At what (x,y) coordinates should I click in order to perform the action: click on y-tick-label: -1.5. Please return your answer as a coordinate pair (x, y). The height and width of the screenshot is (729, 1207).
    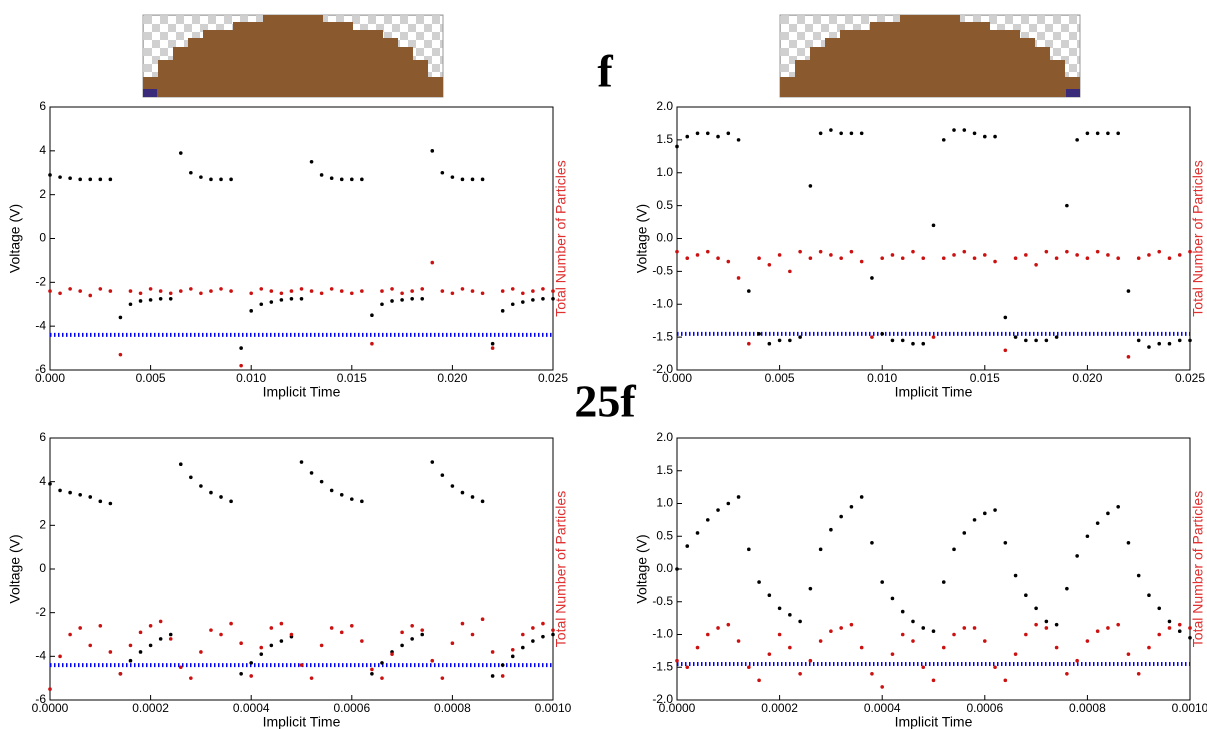
    Looking at the image, I should click on (662, 336).